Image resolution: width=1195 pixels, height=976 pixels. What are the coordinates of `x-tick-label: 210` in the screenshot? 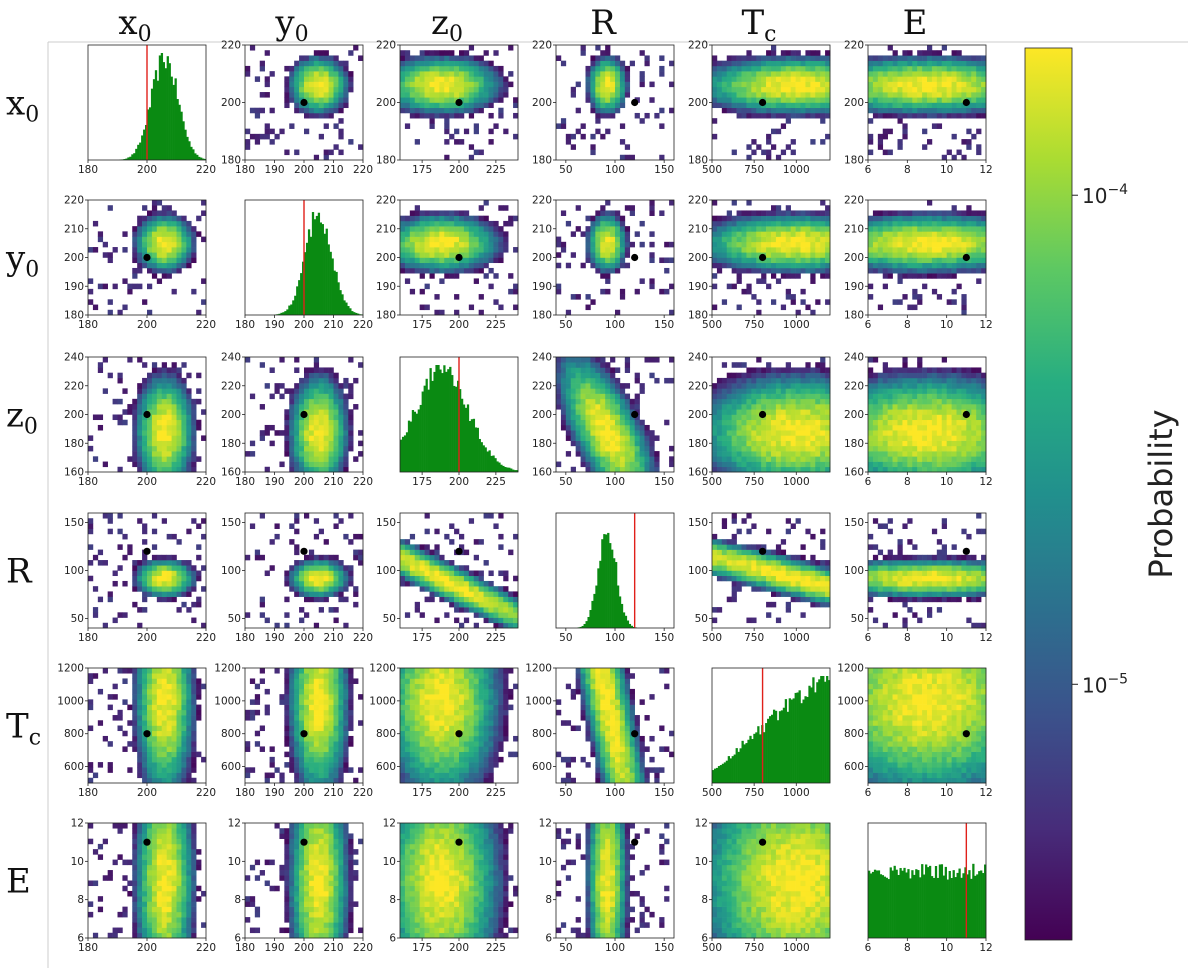 It's located at (333, 325).